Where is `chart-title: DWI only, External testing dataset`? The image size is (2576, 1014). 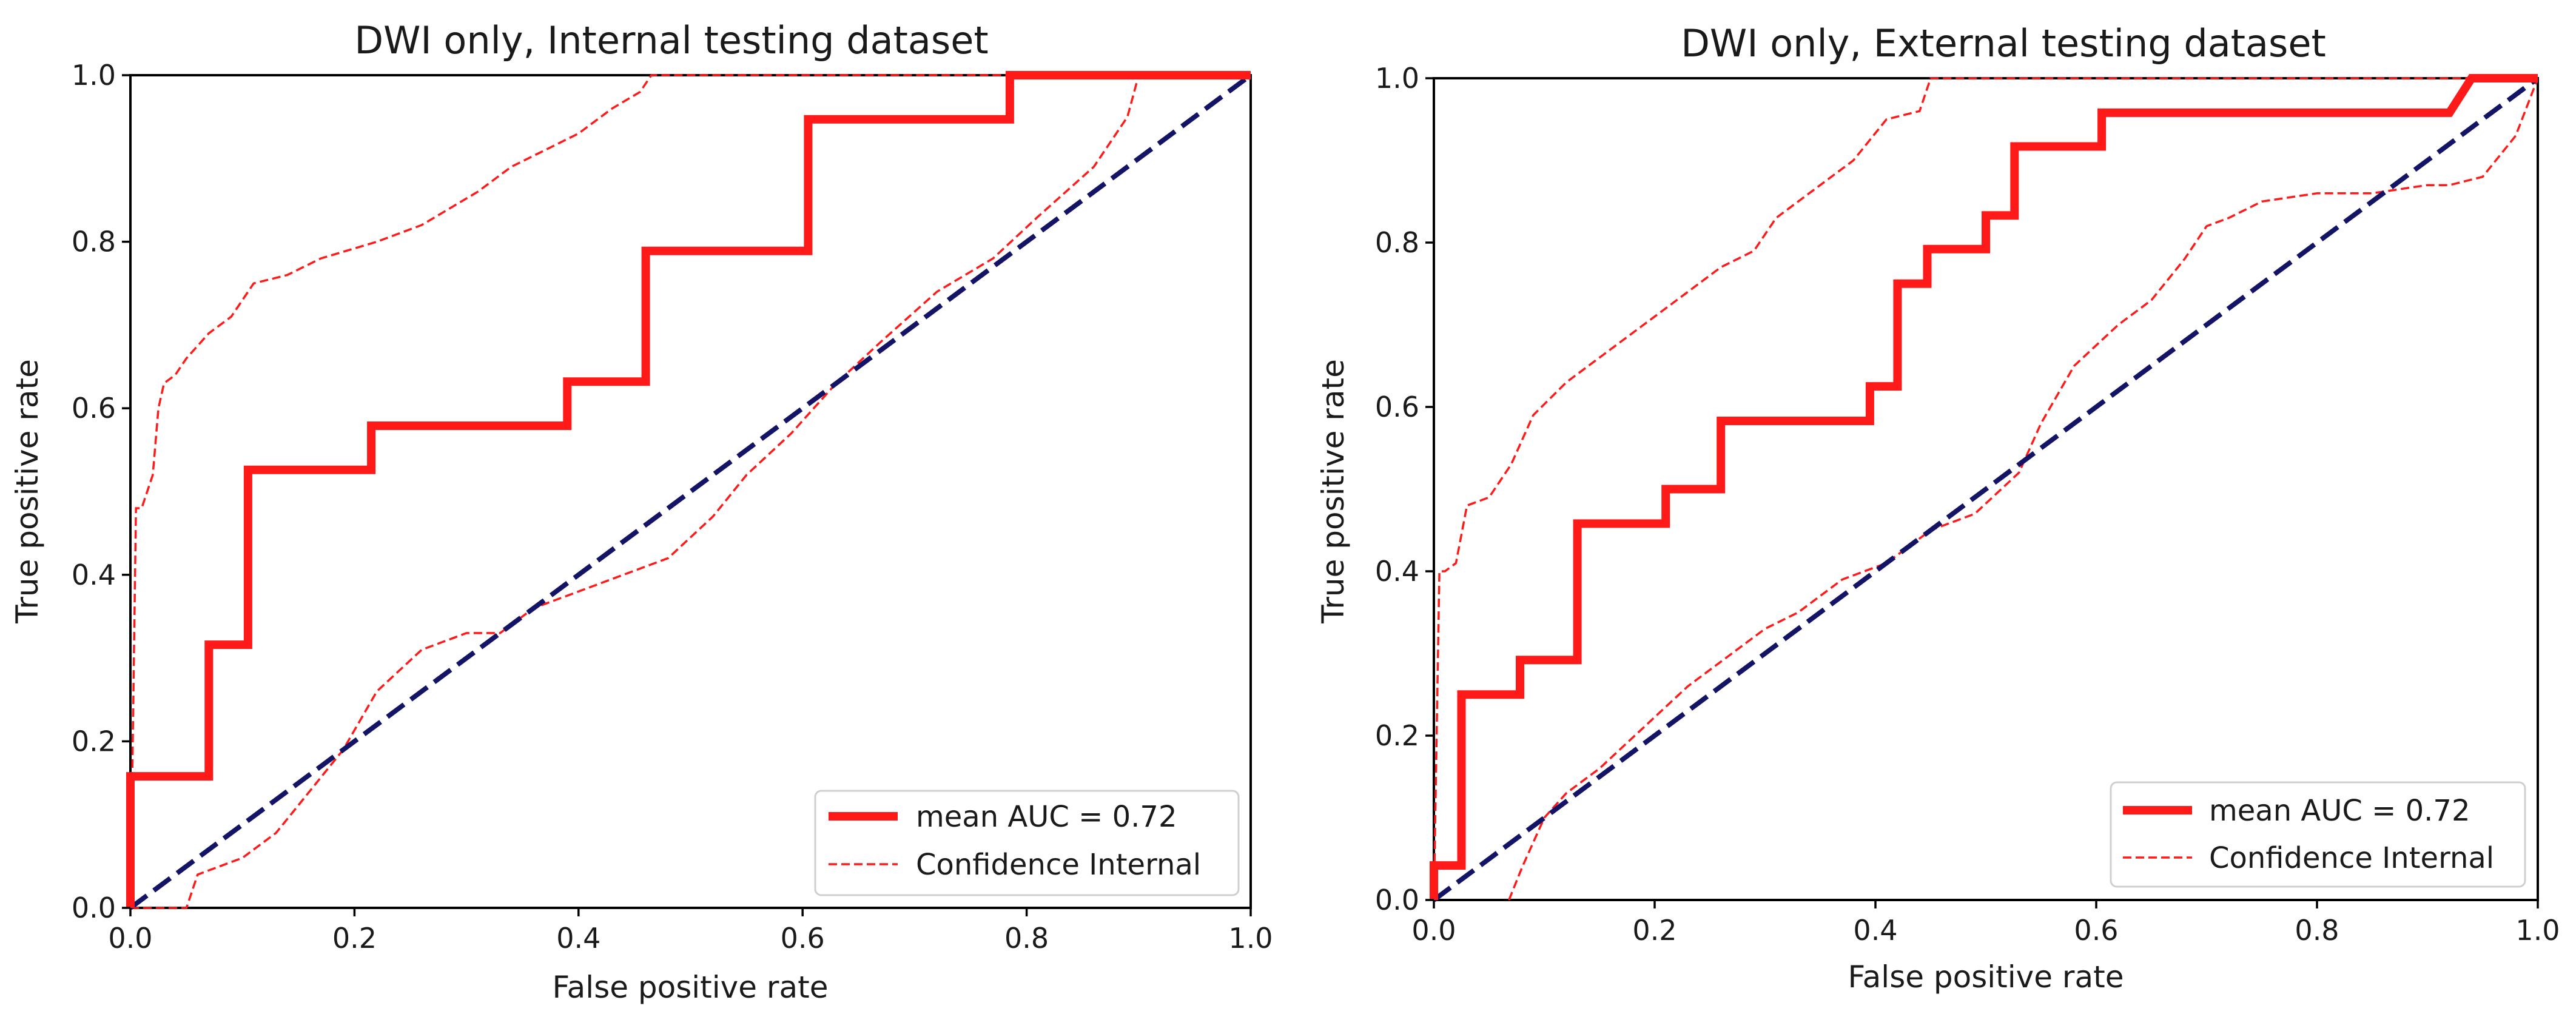
chart-title: DWI only, External testing dataset is located at coordinates (2003, 43).